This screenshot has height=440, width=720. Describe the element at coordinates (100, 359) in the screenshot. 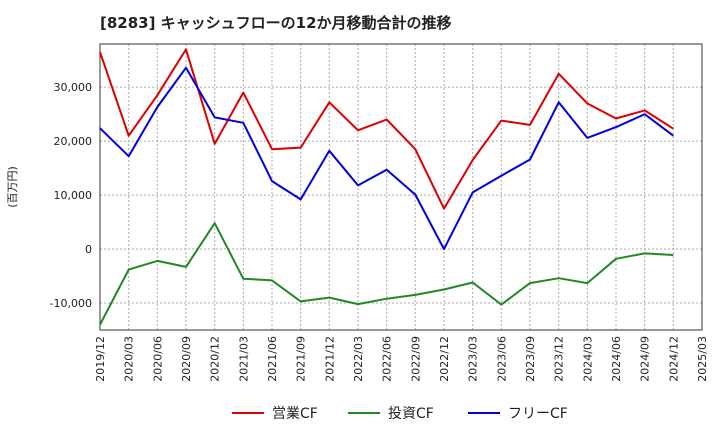

I see `x-tick-label: 2019/12` at that location.